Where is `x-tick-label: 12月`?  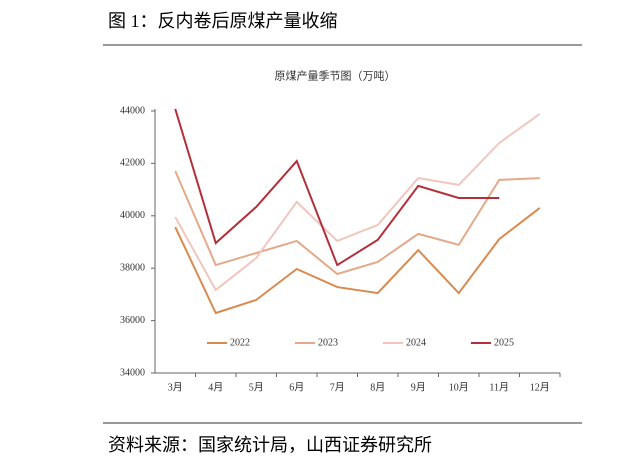 x-tick-label: 12月 is located at coordinates (540, 387).